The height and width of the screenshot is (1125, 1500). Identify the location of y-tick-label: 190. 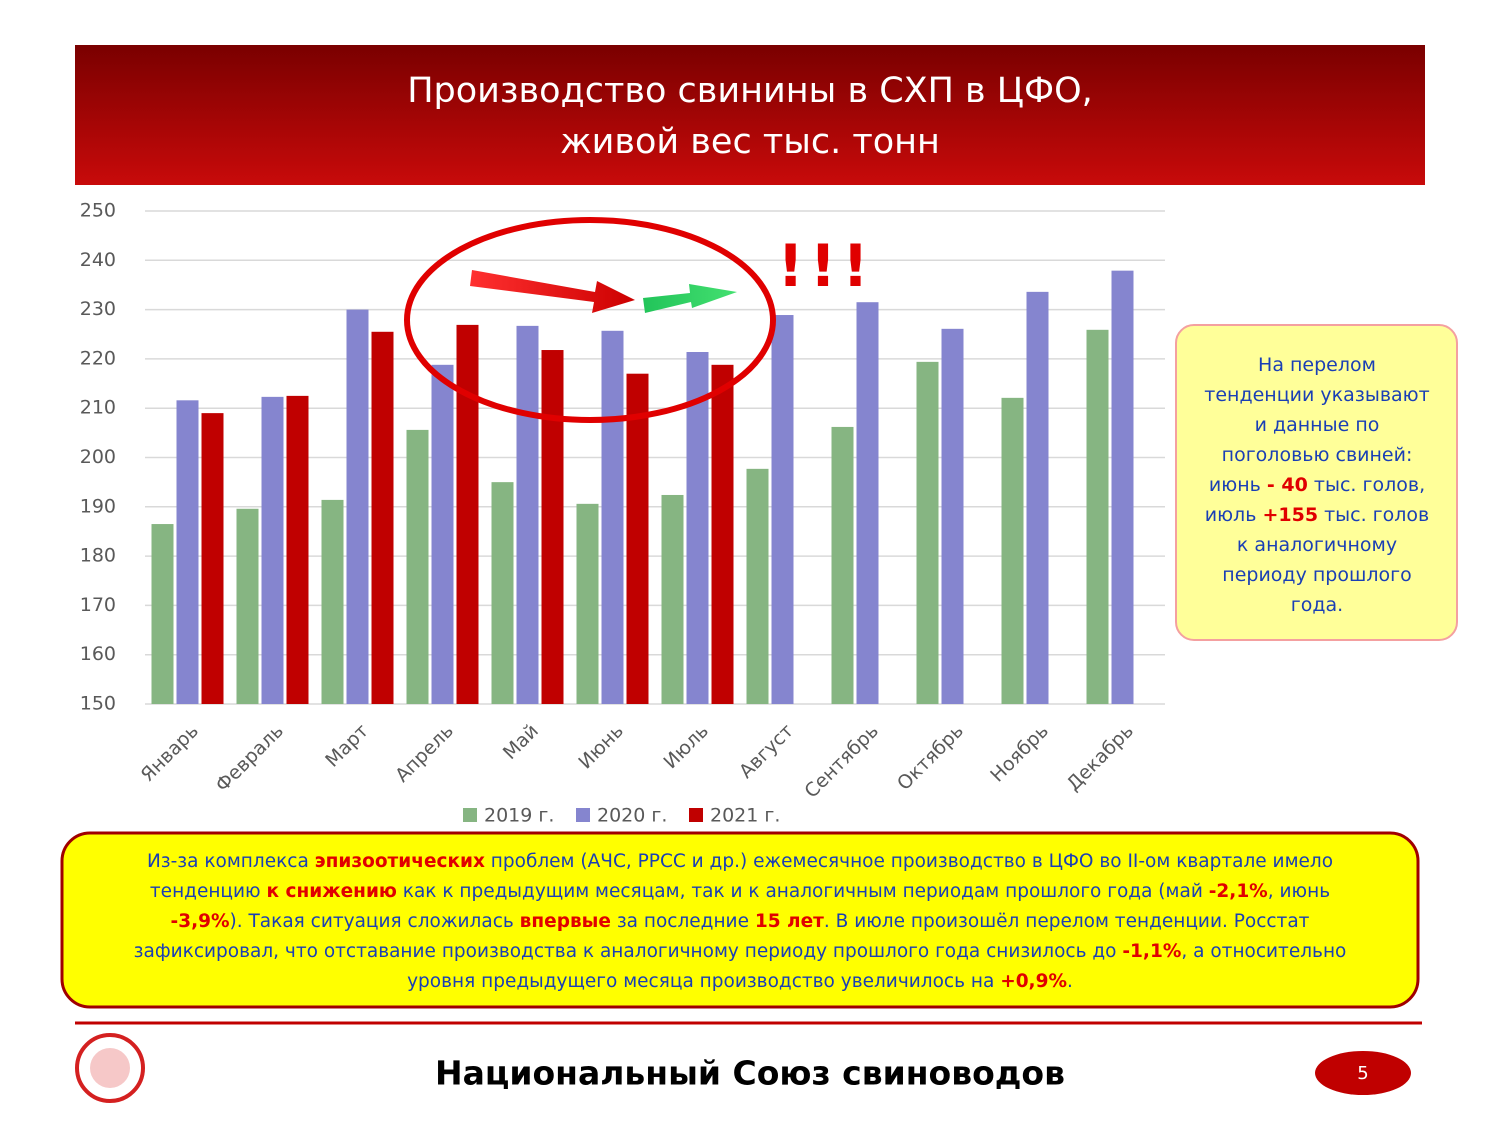
(98, 506).